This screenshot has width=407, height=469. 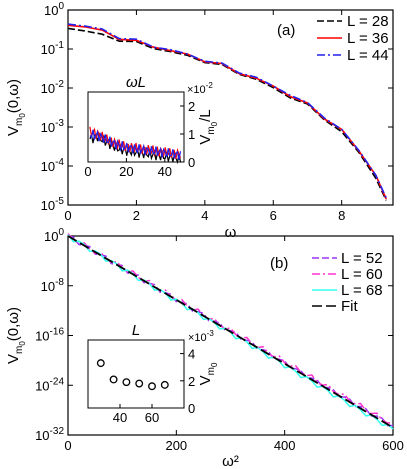 I want to click on inset-y-tick-label: 1, so click(x=191, y=134).